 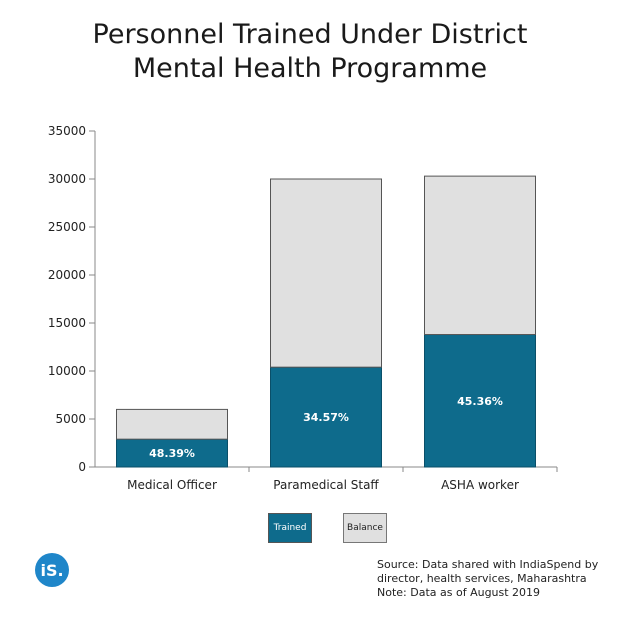 I want to click on legend-trained-label: Trained, so click(x=290, y=528).